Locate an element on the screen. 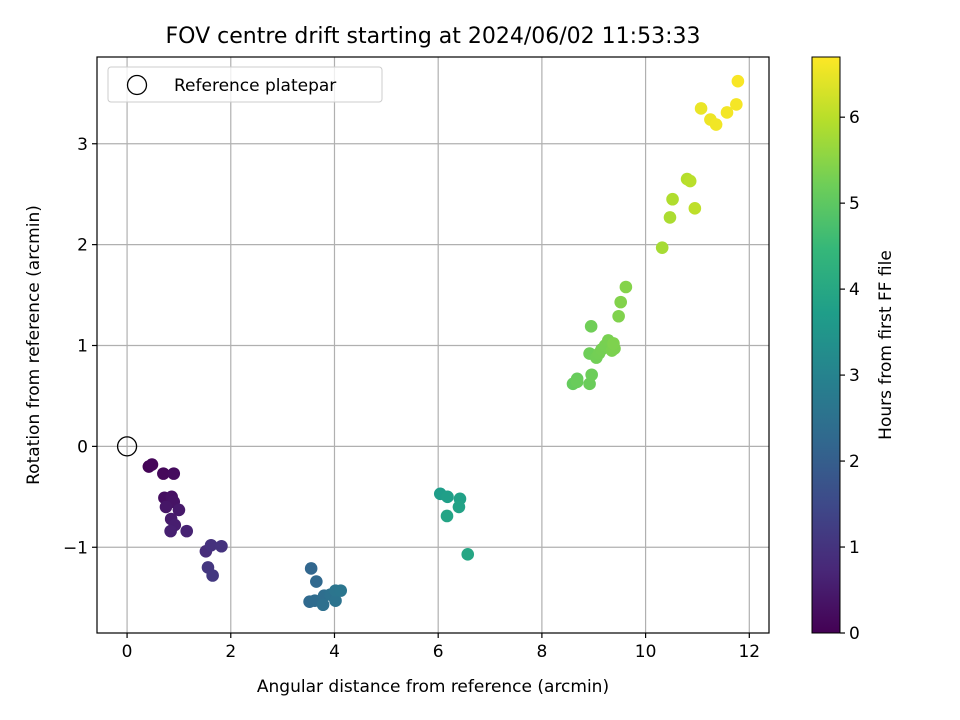 The height and width of the screenshot is (720, 960). colorbar-tick-label: 4 is located at coordinates (854, 290).